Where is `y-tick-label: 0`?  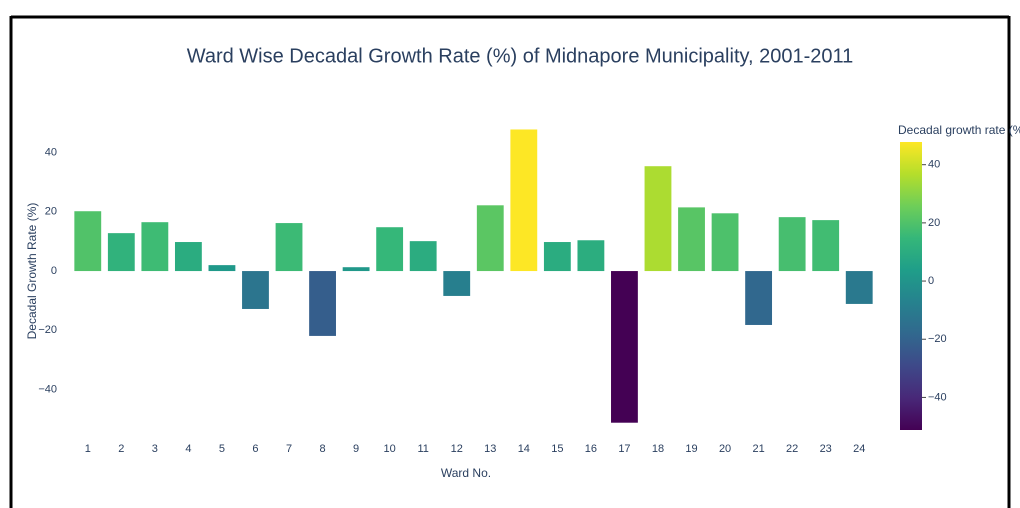
y-tick-label: 0 is located at coordinates (54, 271).